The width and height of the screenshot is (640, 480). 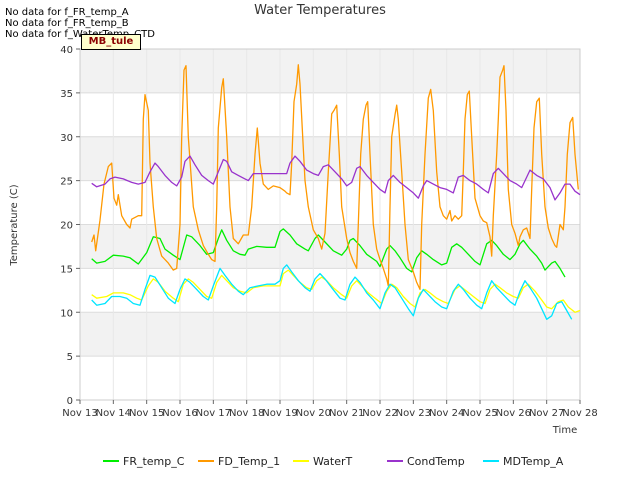 I want to click on legend-label: WaterT, so click(x=333, y=461).